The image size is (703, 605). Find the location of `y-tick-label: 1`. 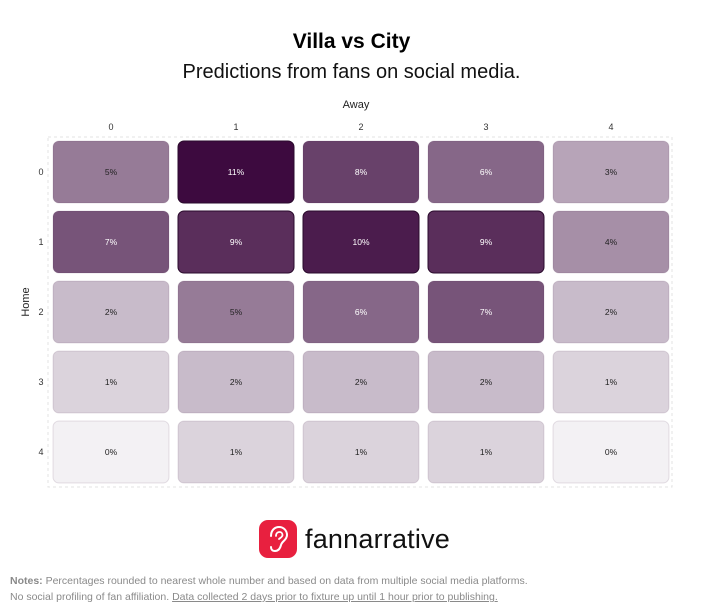

y-tick-label: 1 is located at coordinates (40, 242).